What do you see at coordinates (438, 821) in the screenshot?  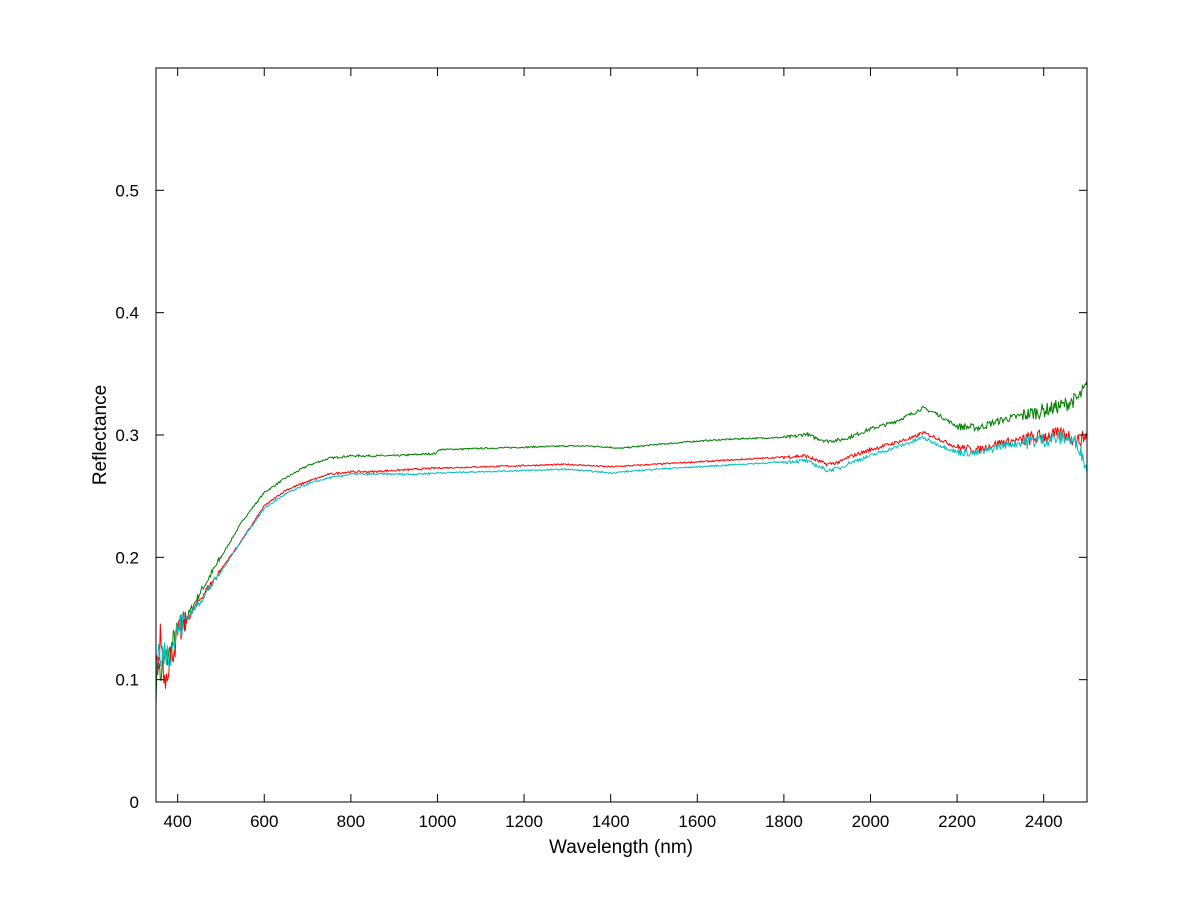 I see `x-tick-label: 1000` at bounding box center [438, 821].